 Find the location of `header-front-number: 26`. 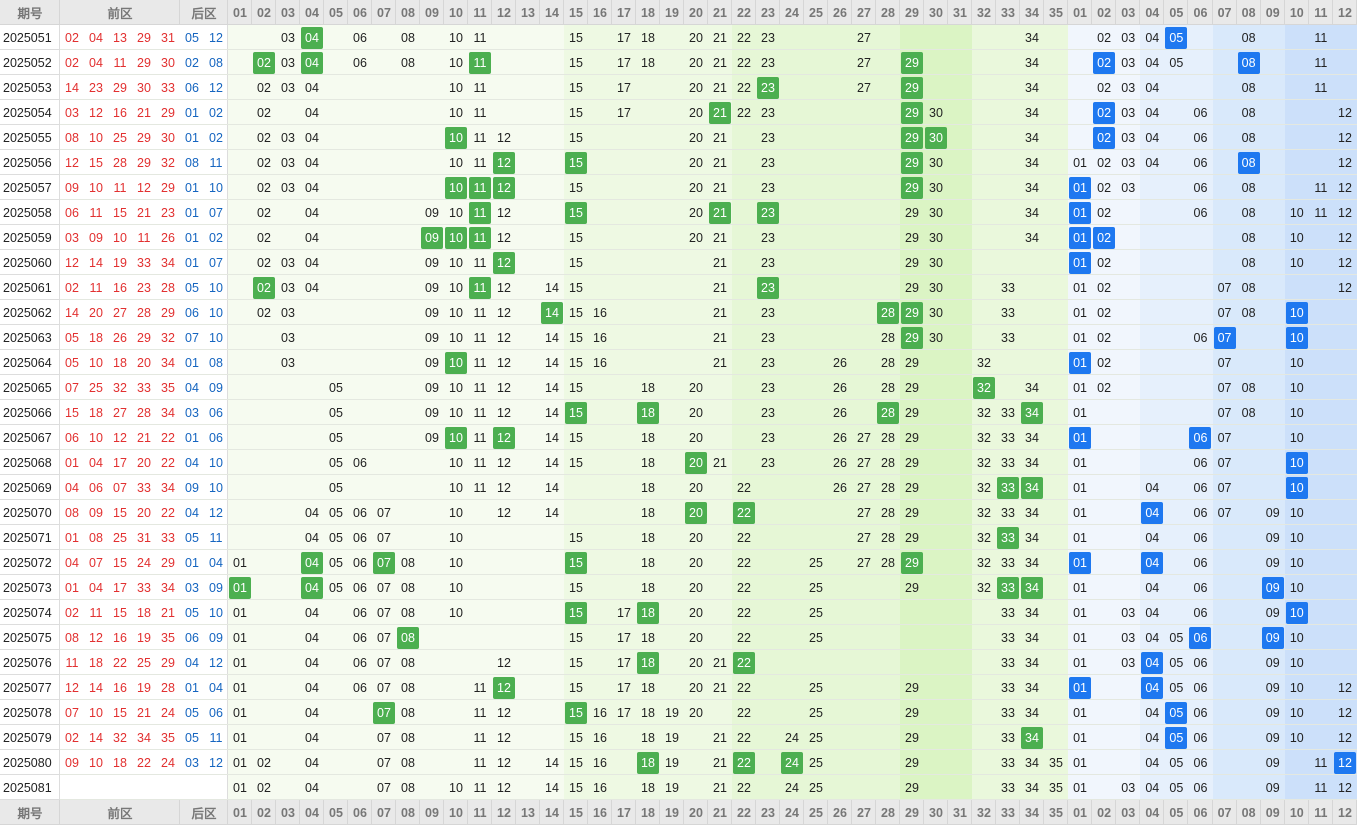

header-front-number: 26 is located at coordinates (840, 12).